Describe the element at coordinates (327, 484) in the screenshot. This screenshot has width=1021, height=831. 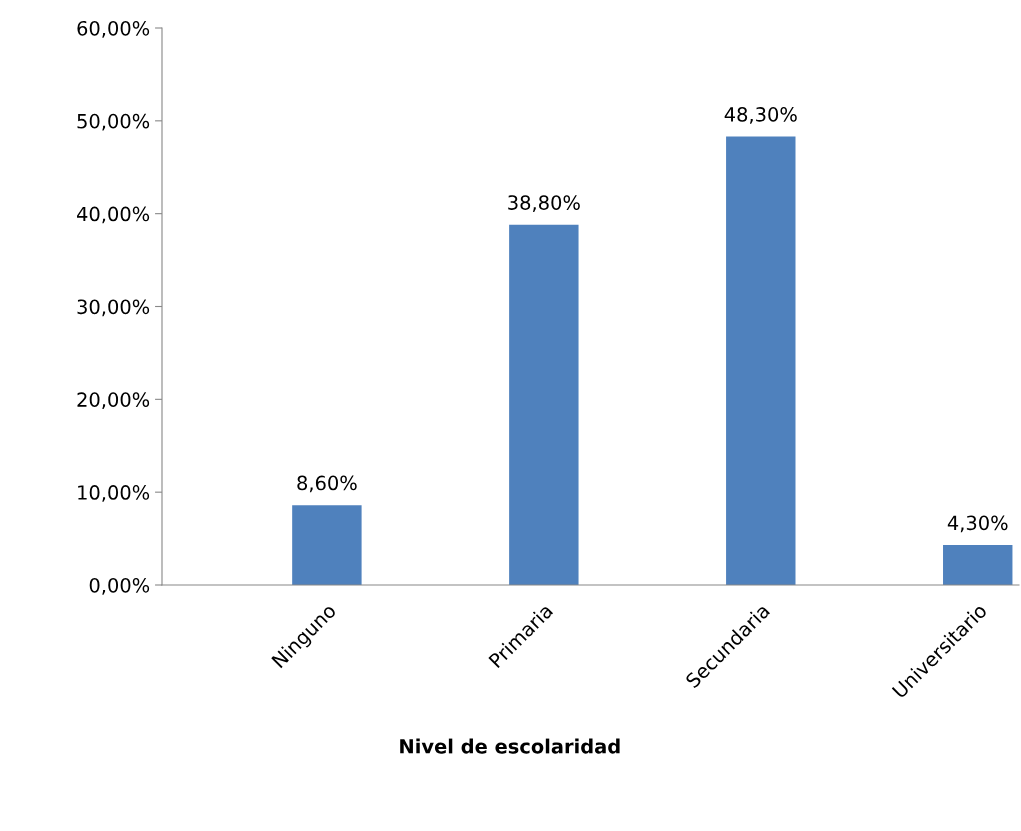
I see `data-label: 8,60%` at that location.